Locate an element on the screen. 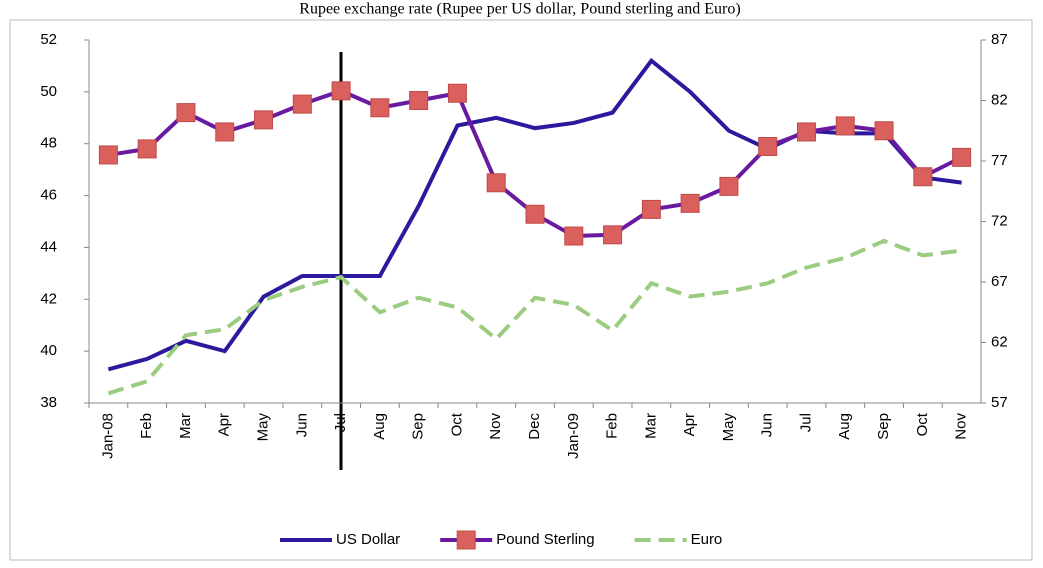 The image size is (1043, 568). y-tick-label: 38 is located at coordinates (48, 402).